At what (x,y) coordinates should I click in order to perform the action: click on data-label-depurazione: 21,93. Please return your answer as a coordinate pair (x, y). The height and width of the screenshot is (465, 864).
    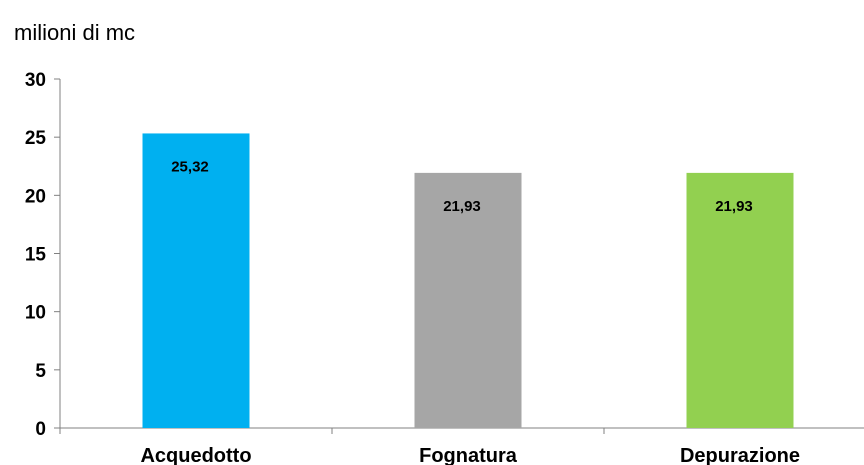
    Looking at the image, I should click on (734, 206).